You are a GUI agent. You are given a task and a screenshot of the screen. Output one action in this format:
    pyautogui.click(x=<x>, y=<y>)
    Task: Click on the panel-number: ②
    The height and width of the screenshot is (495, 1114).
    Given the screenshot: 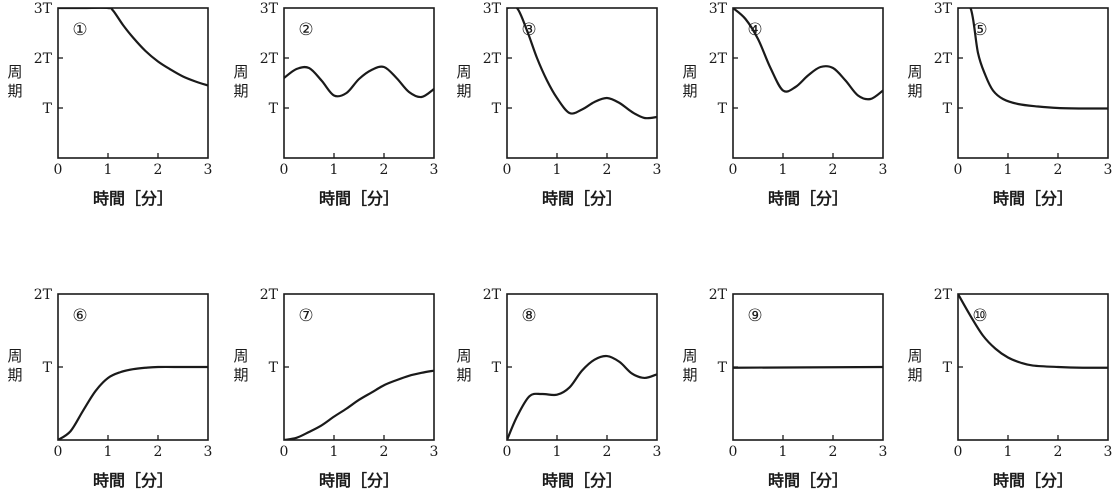 What is the action you would take?
    pyautogui.click(x=305, y=30)
    